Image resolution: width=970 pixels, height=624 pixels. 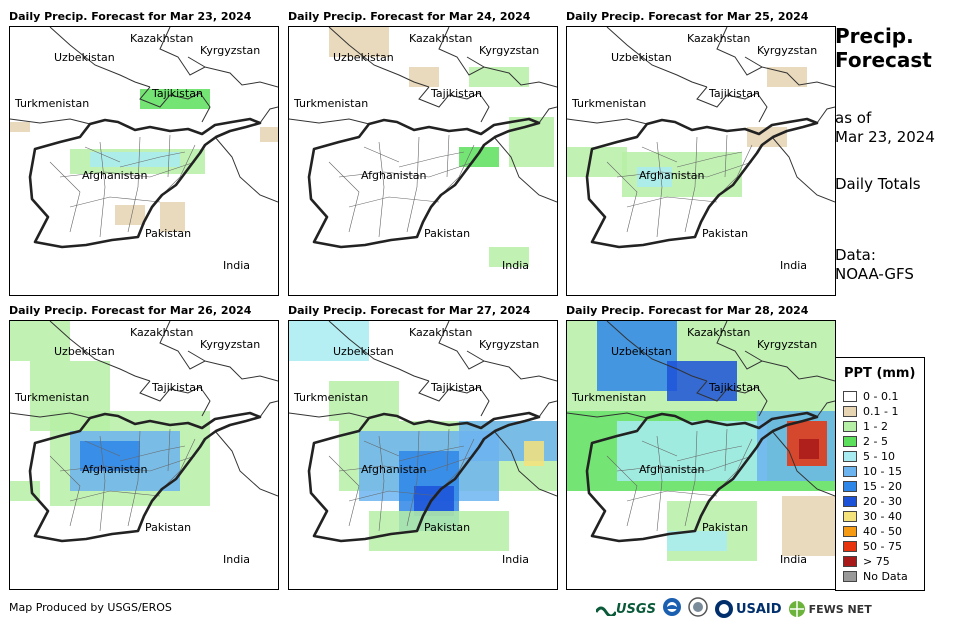 I want to click on usaid-logo: USAID, so click(x=748, y=609).